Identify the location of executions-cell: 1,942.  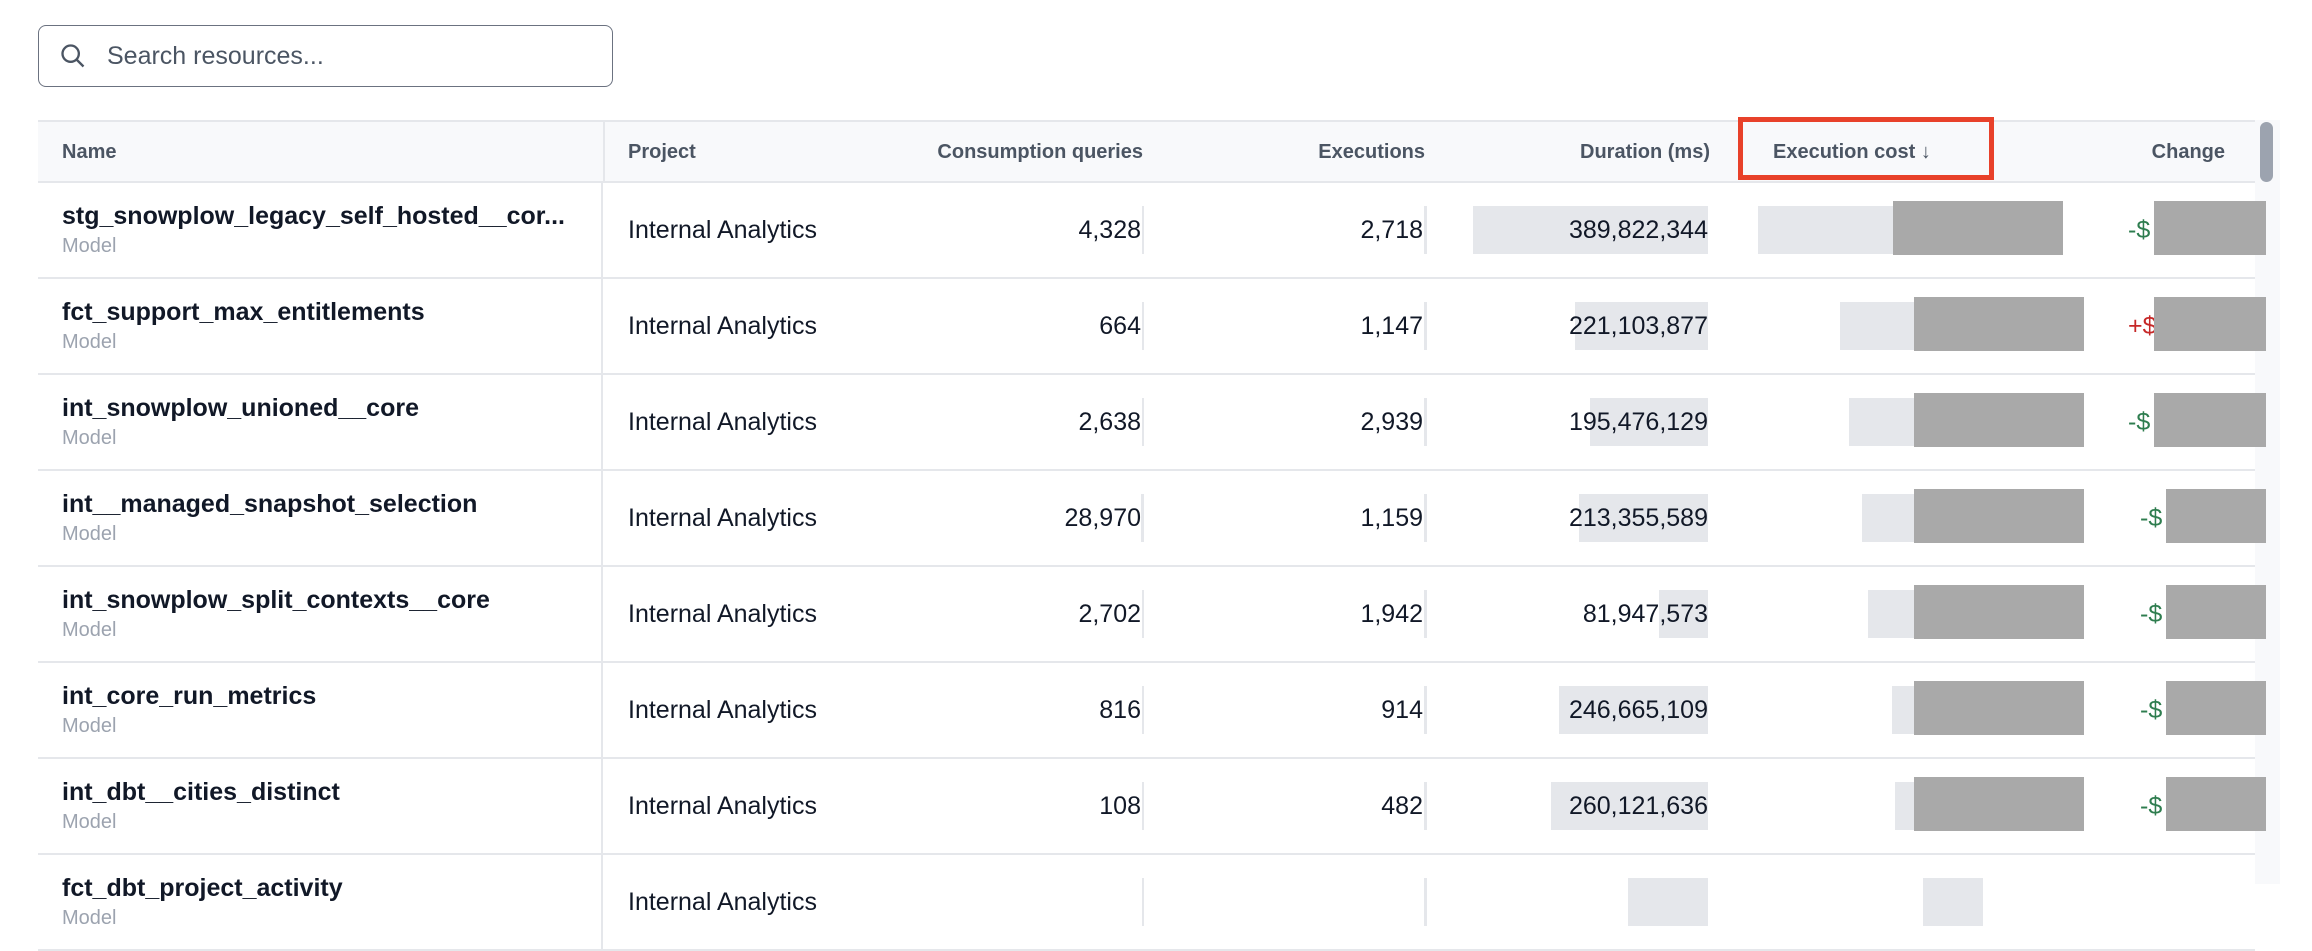
(1307, 614).